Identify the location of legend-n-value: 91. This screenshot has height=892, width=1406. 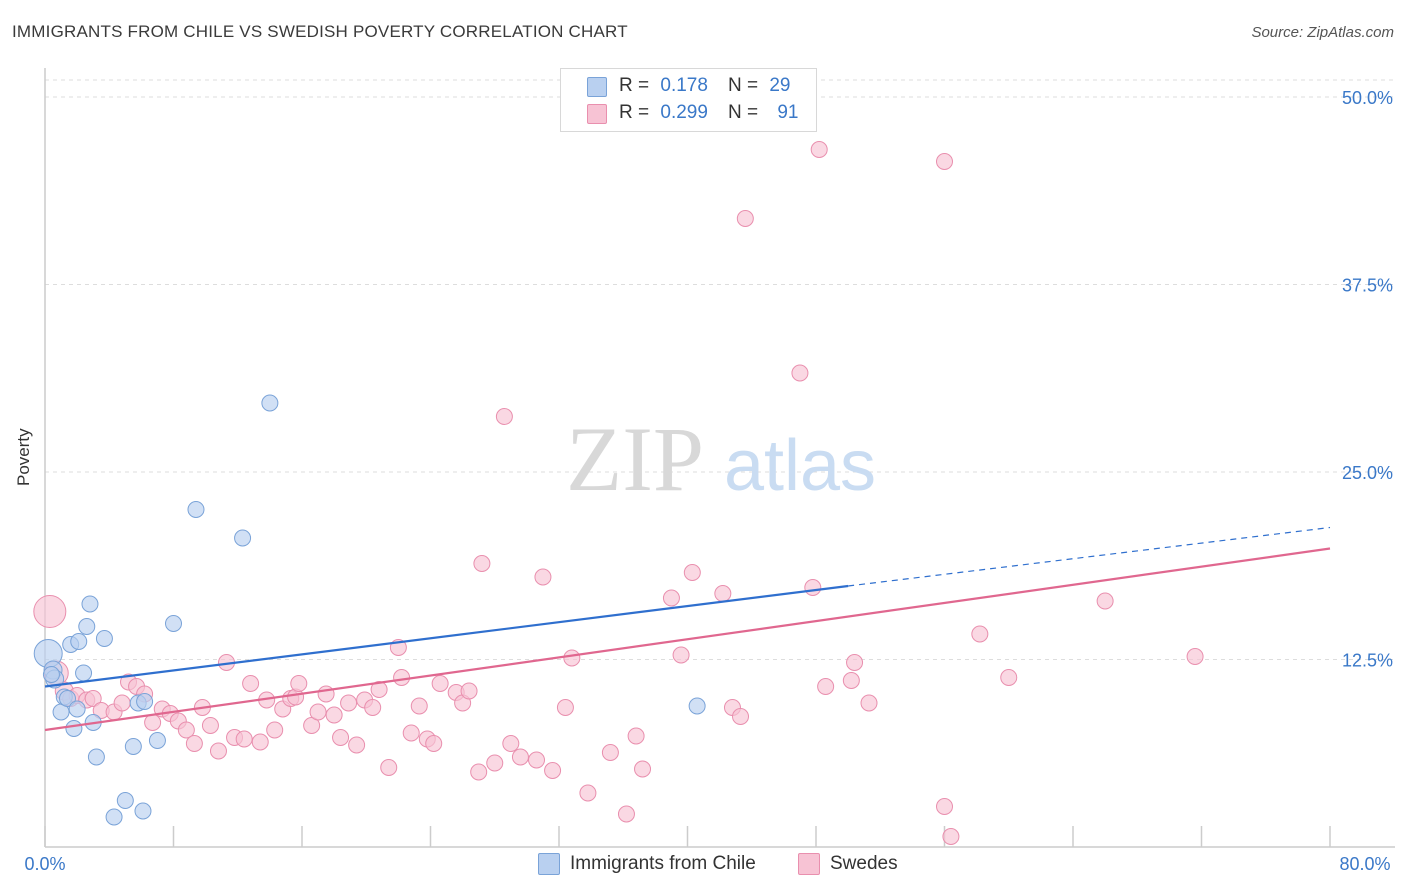
(788, 112).